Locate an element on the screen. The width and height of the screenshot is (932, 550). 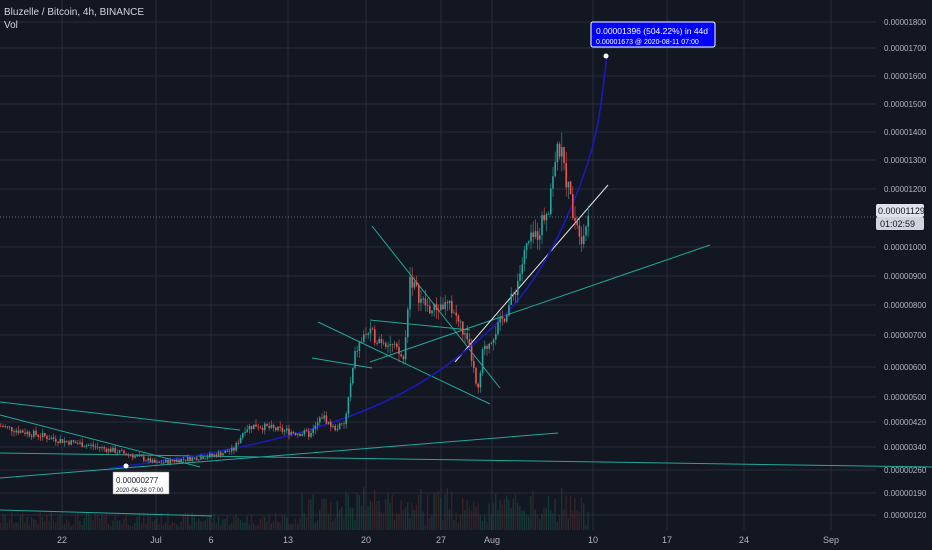
y-tick-label: 0.00001800 is located at coordinates (905, 22).